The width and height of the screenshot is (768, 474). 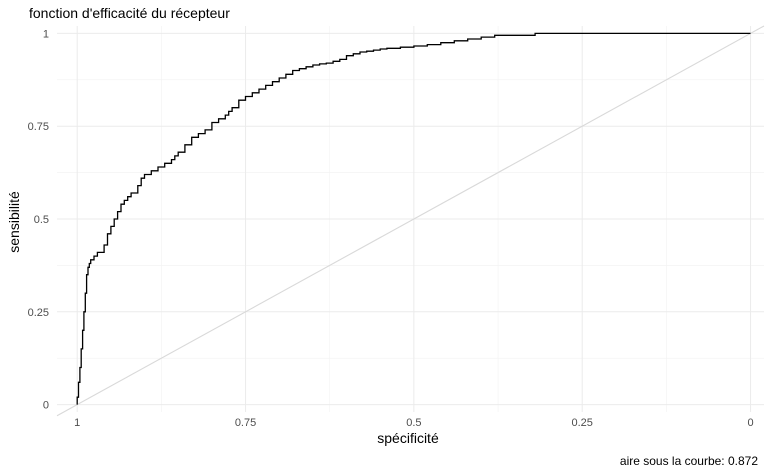 What do you see at coordinates (41, 220) in the screenshot?
I see `y-tick-label: 0.5` at bounding box center [41, 220].